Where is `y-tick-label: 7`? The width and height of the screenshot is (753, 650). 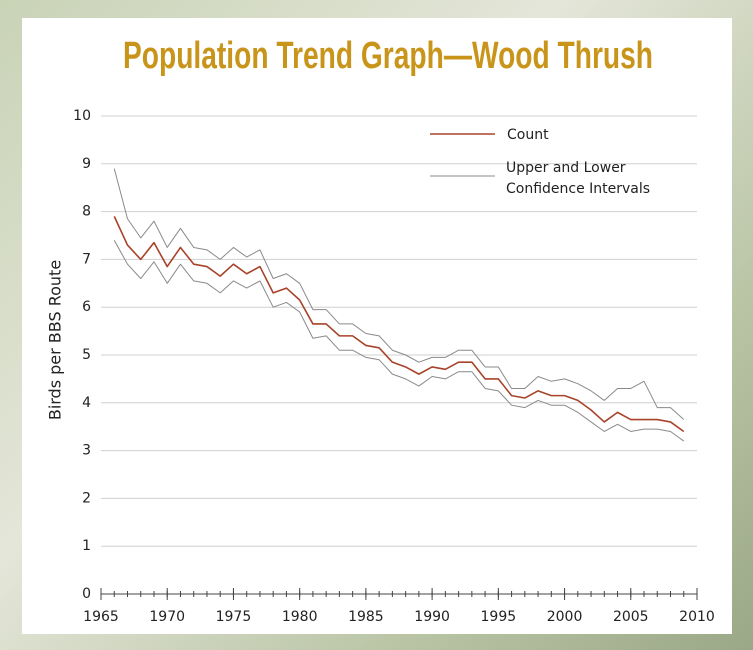 y-tick-label: 7 is located at coordinates (86, 259).